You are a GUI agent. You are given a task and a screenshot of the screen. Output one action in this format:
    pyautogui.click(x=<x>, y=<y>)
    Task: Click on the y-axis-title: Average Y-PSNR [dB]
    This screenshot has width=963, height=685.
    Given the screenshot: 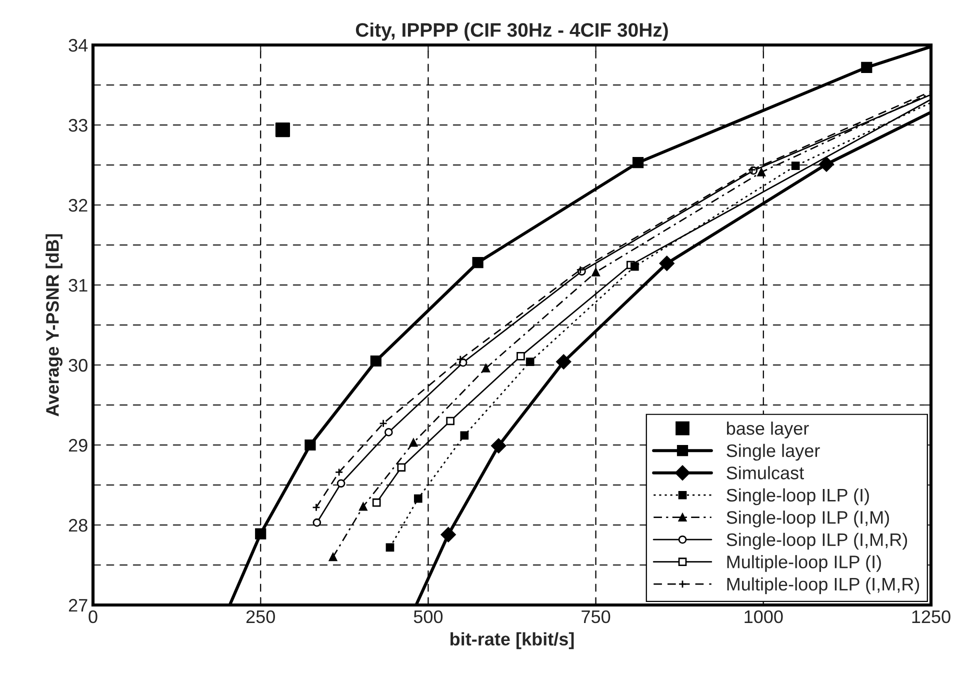 What is the action you would take?
    pyautogui.click(x=54, y=325)
    